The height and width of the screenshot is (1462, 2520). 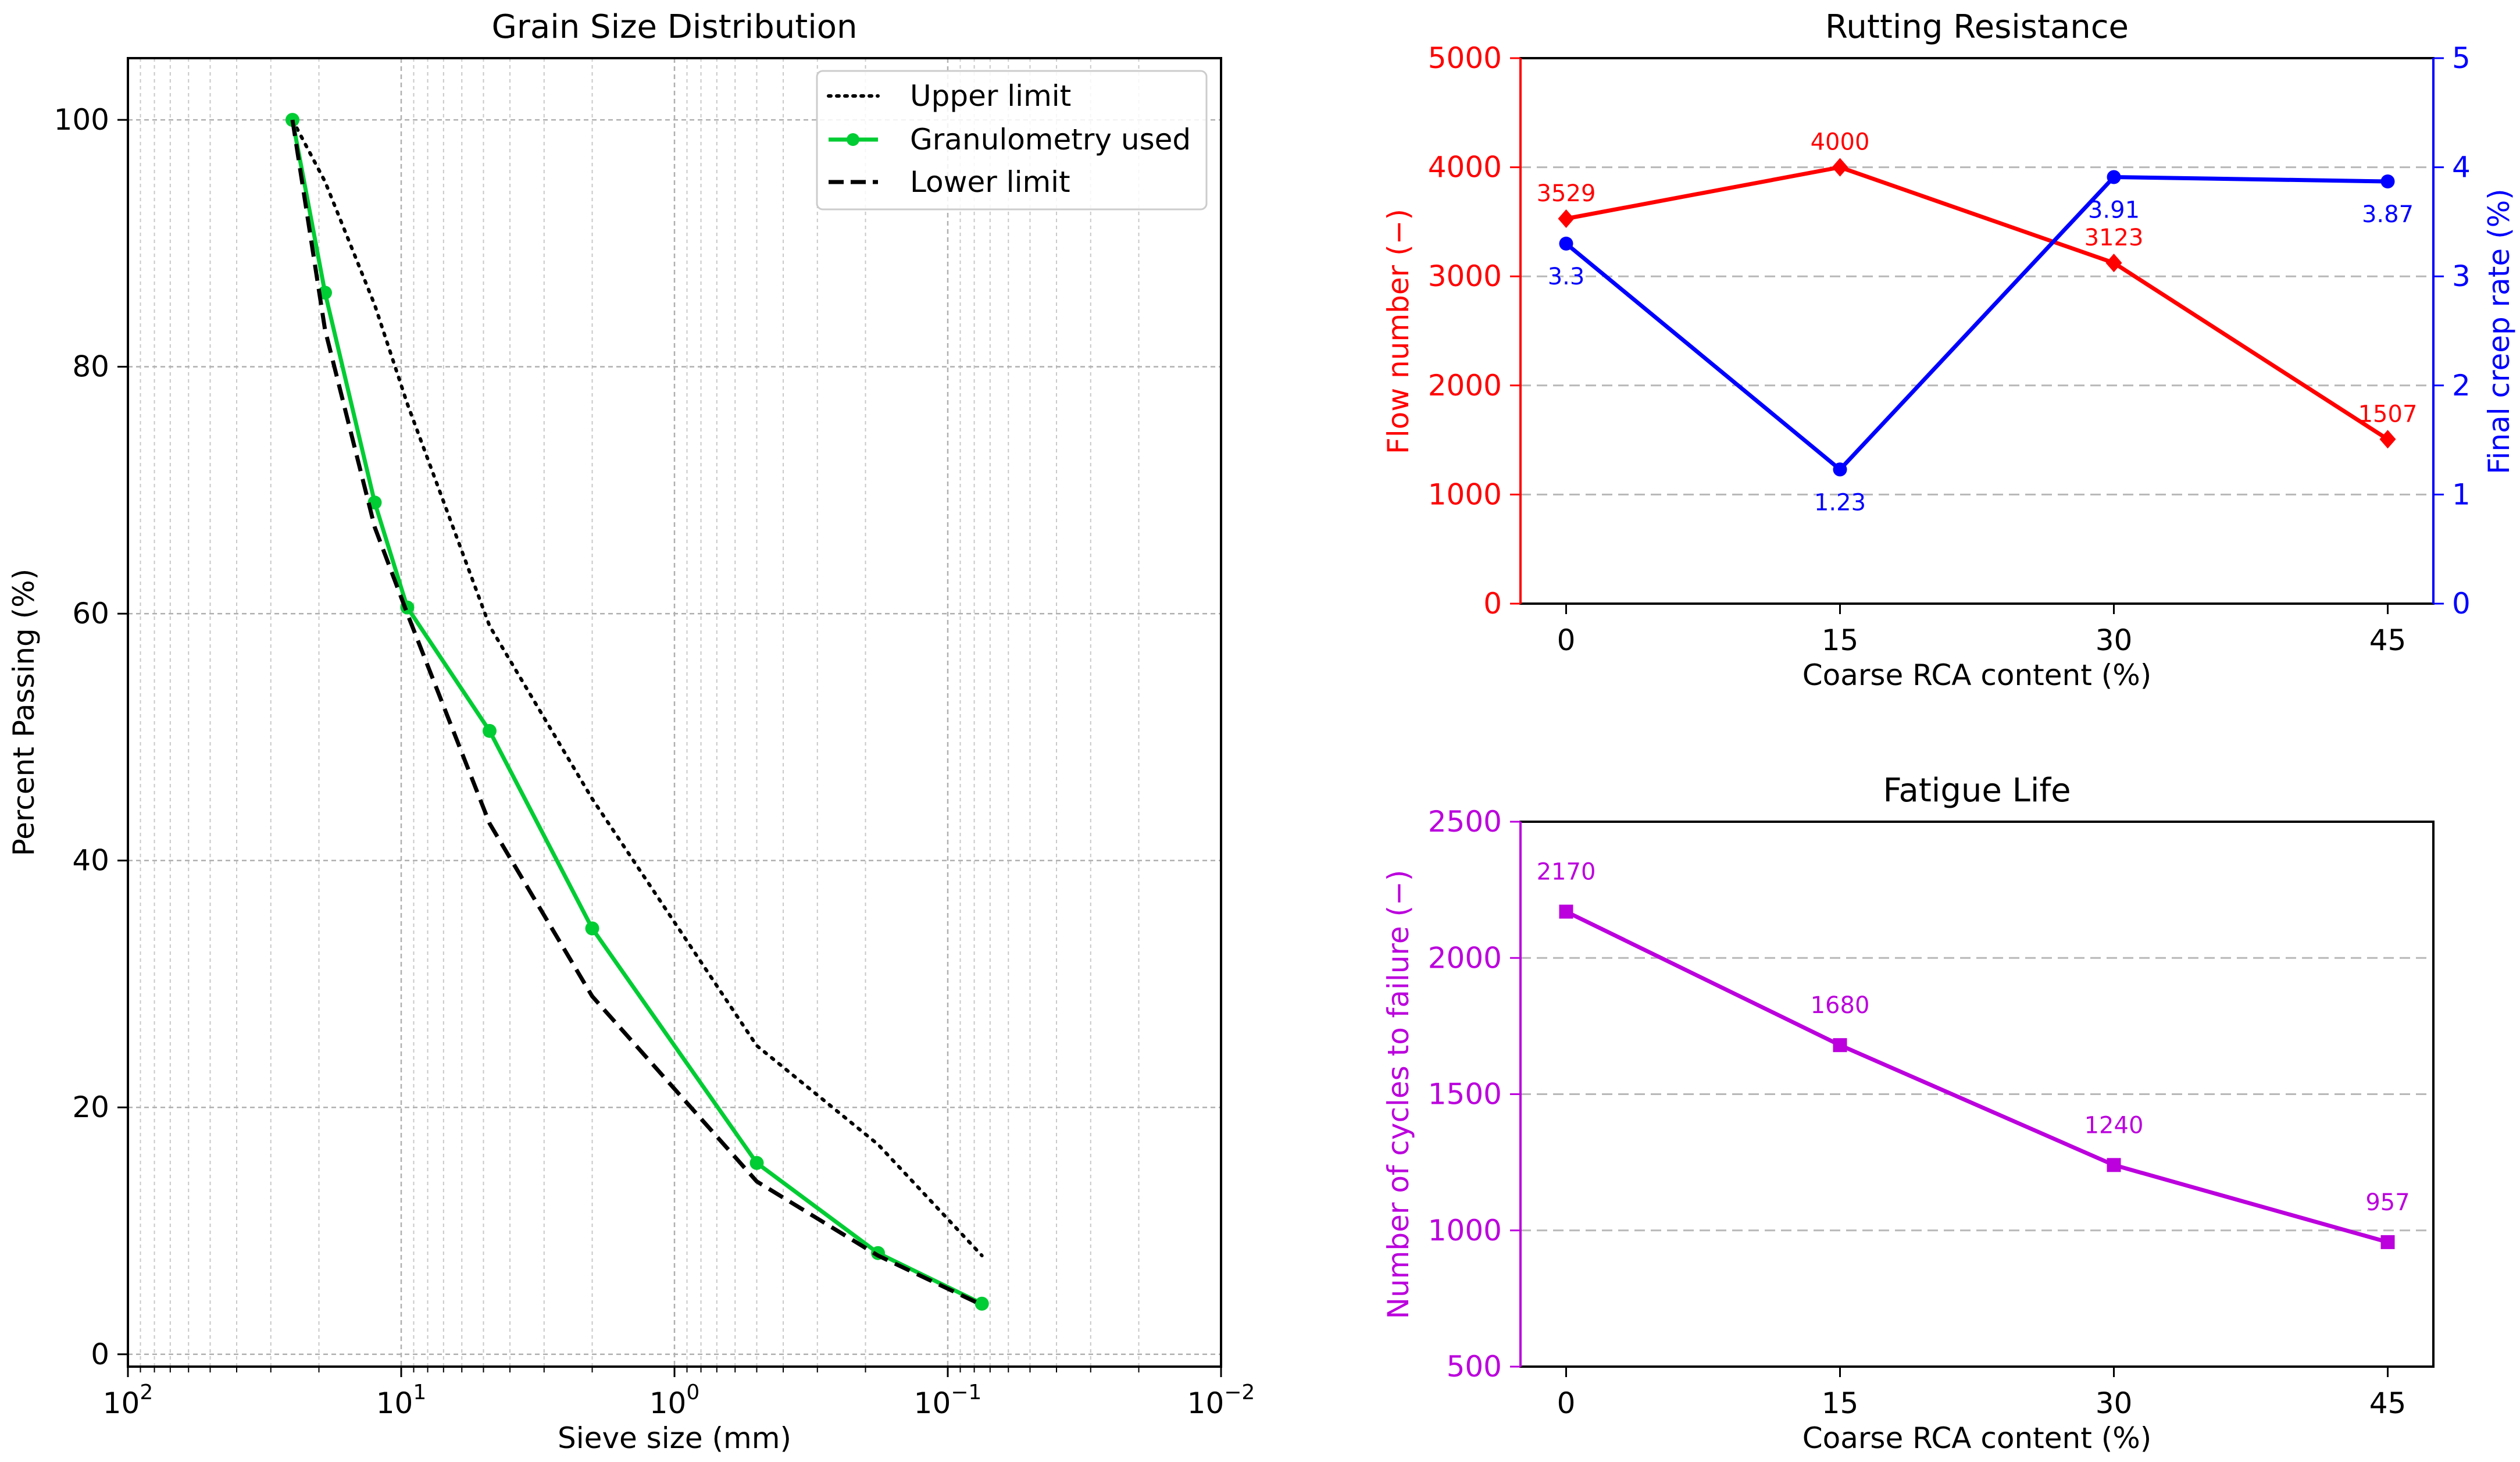 What do you see at coordinates (1050, 139) in the screenshot?
I see `legend-granulometry-label: Granulometry used` at bounding box center [1050, 139].